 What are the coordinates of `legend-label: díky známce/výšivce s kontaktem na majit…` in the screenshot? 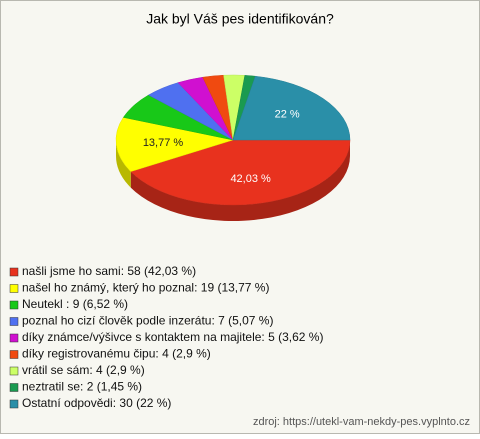 It's located at (172, 337).